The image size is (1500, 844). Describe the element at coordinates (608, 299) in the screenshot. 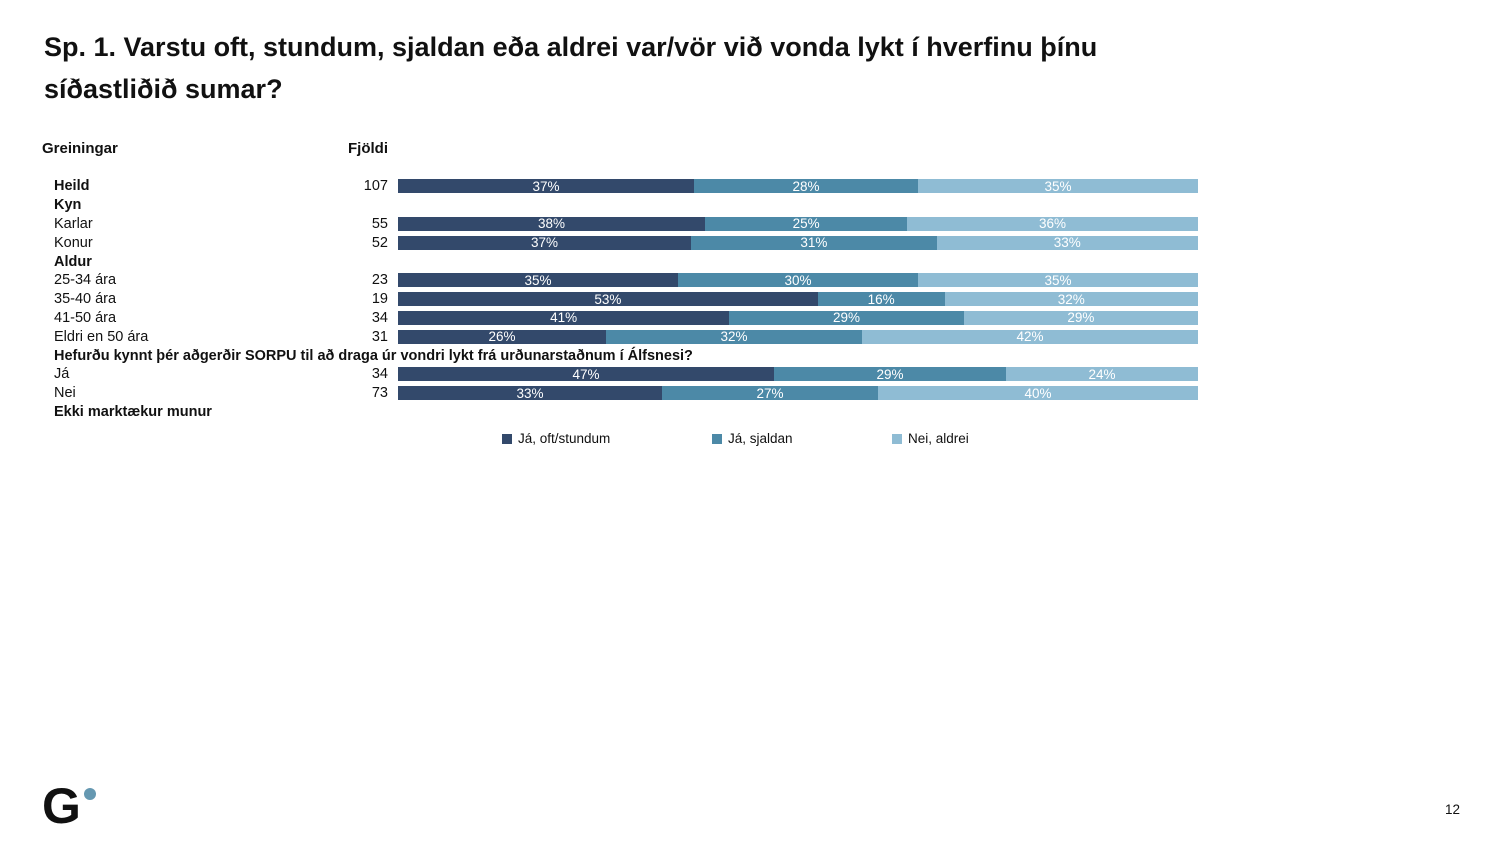

I see `bar-segment-1: 53%` at that location.